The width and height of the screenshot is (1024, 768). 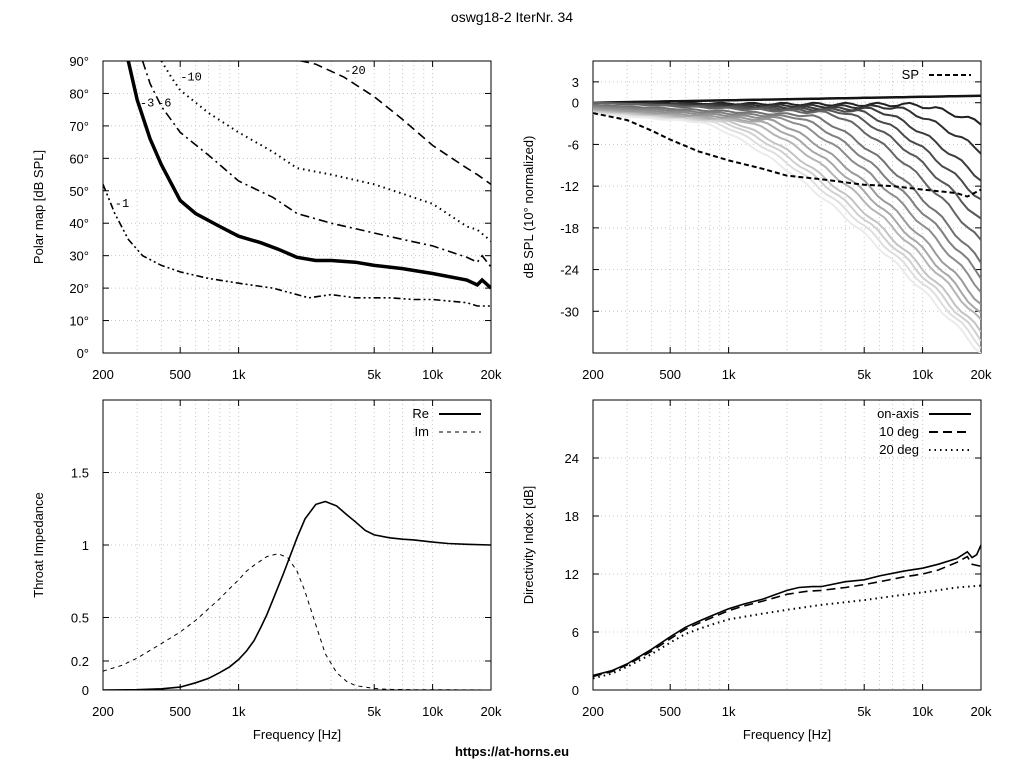 I want to click on y-tick-label: 90°, so click(x=79, y=61).